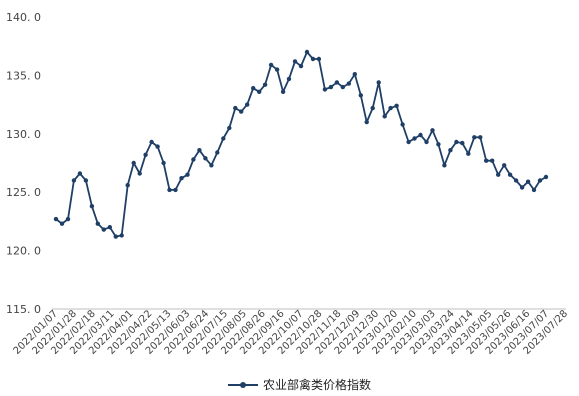  Describe the element at coordinates (23, 192) in the screenshot. I see `y-tick-label: 125. 0` at that location.